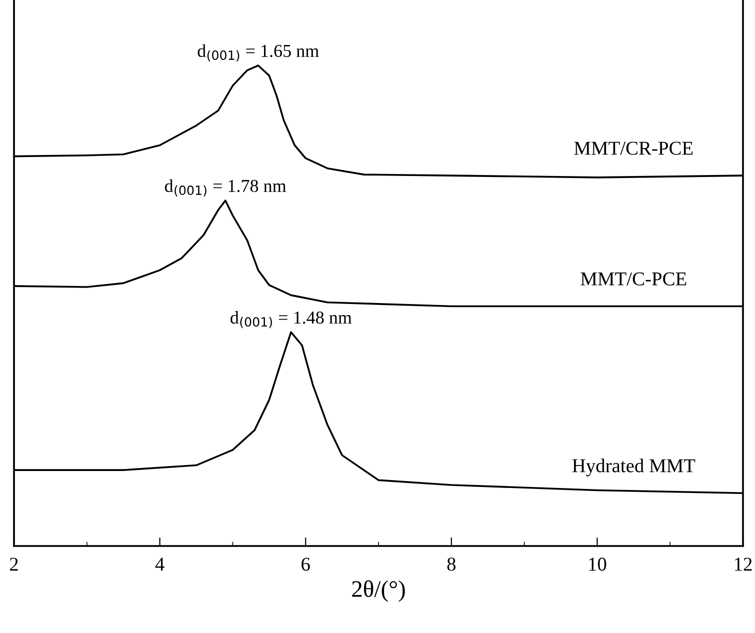  I want to click on x-tick-label: 2, so click(14, 564).